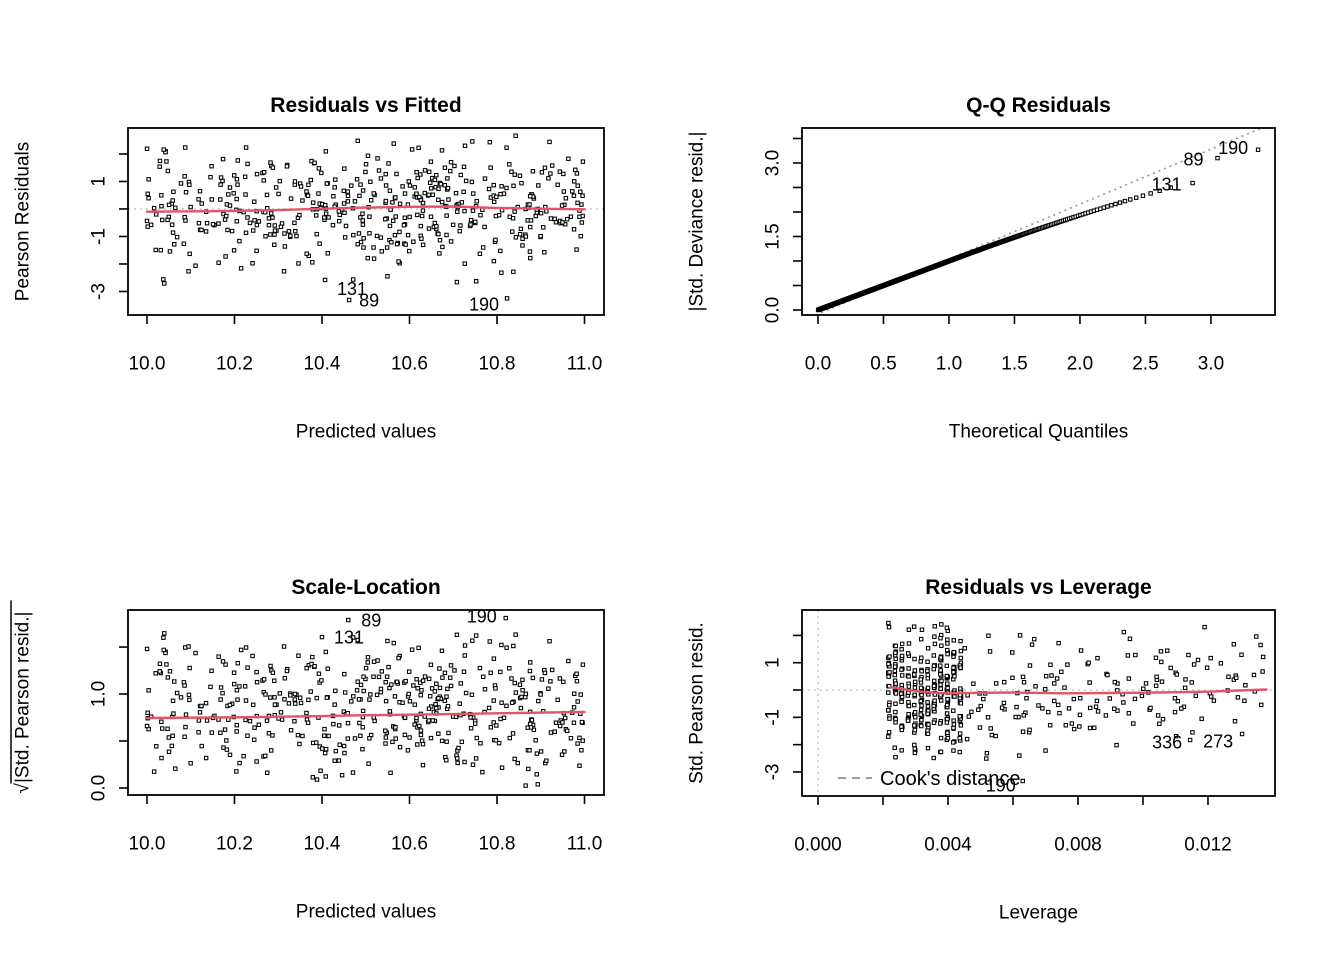 The width and height of the screenshot is (1344, 960). What do you see at coordinates (1208, 845) in the screenshot?
I see `x-tick-label: 0.012` at bounding box center [1208, 845].